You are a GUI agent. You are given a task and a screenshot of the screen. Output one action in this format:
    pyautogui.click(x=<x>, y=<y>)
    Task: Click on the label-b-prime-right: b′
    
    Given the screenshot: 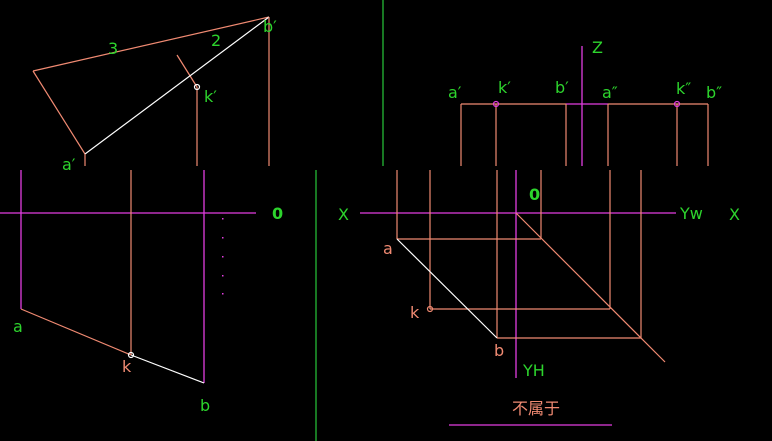 What is the action you would take?
    pyautogui.click(x=562, y=87)
    